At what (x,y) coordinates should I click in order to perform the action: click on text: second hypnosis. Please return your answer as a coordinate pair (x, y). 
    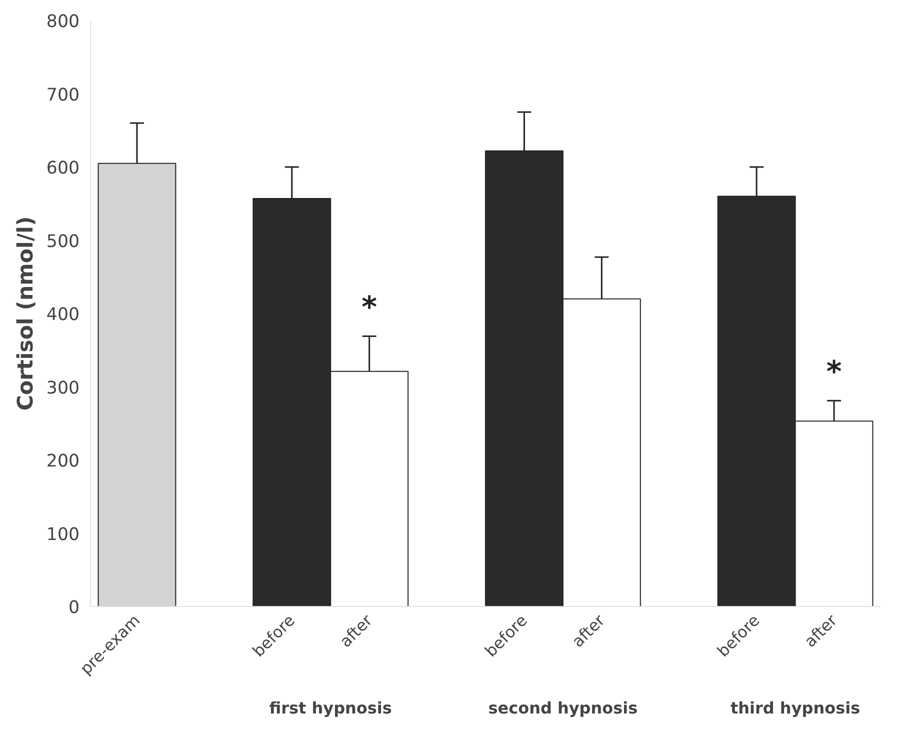
    Looking at the image, I should click on (563, 708).